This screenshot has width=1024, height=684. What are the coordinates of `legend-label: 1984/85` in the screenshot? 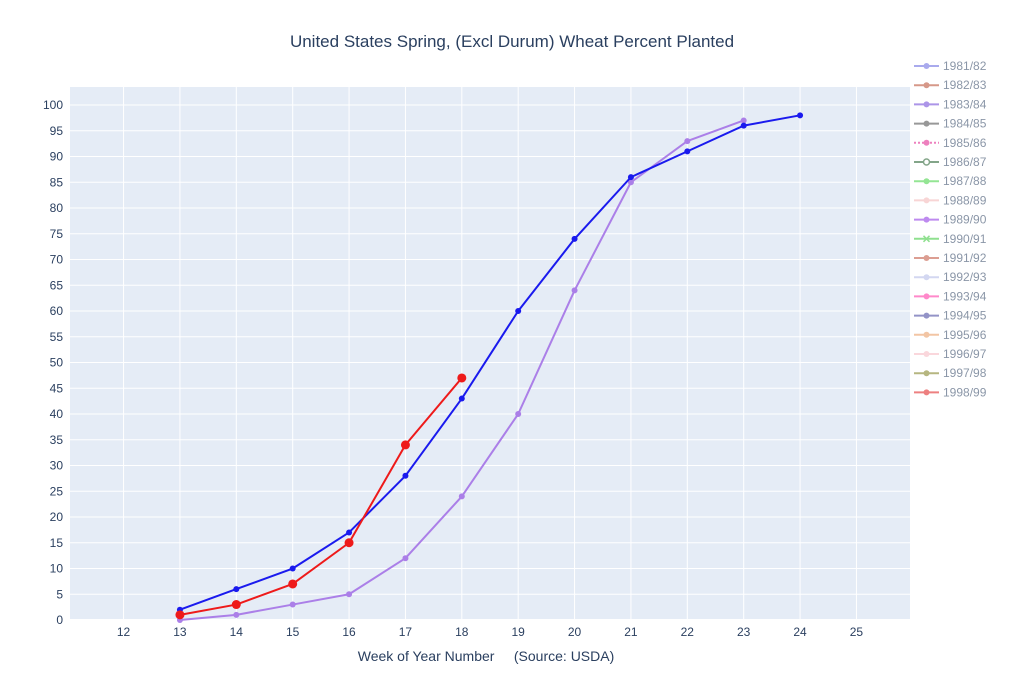 It's located at (965, 124).